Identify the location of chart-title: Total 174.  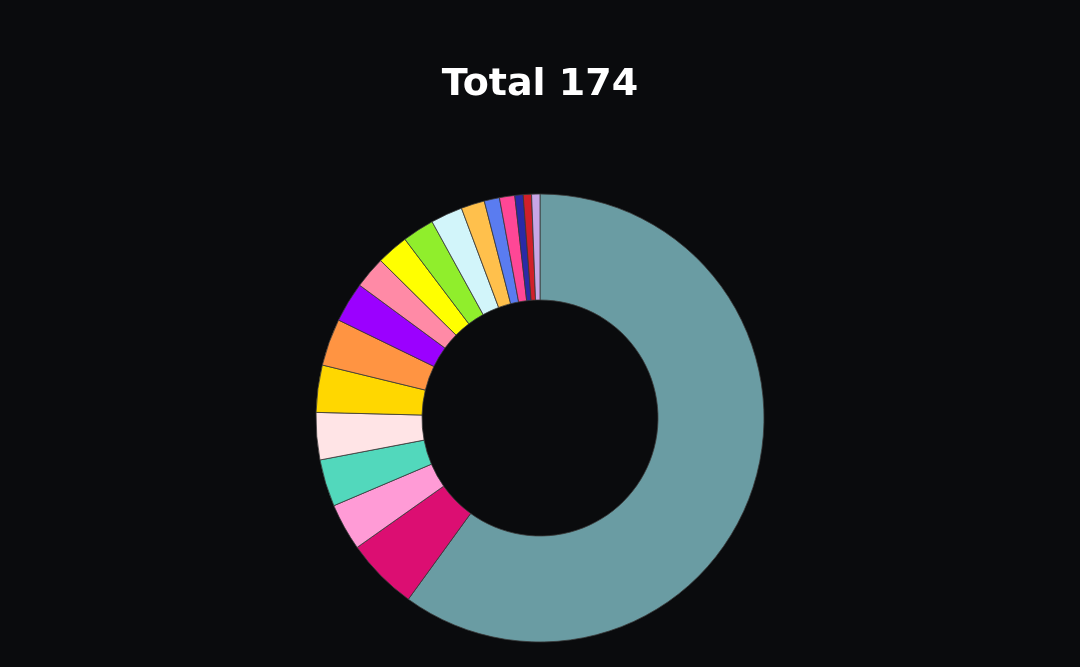
(540, 82).